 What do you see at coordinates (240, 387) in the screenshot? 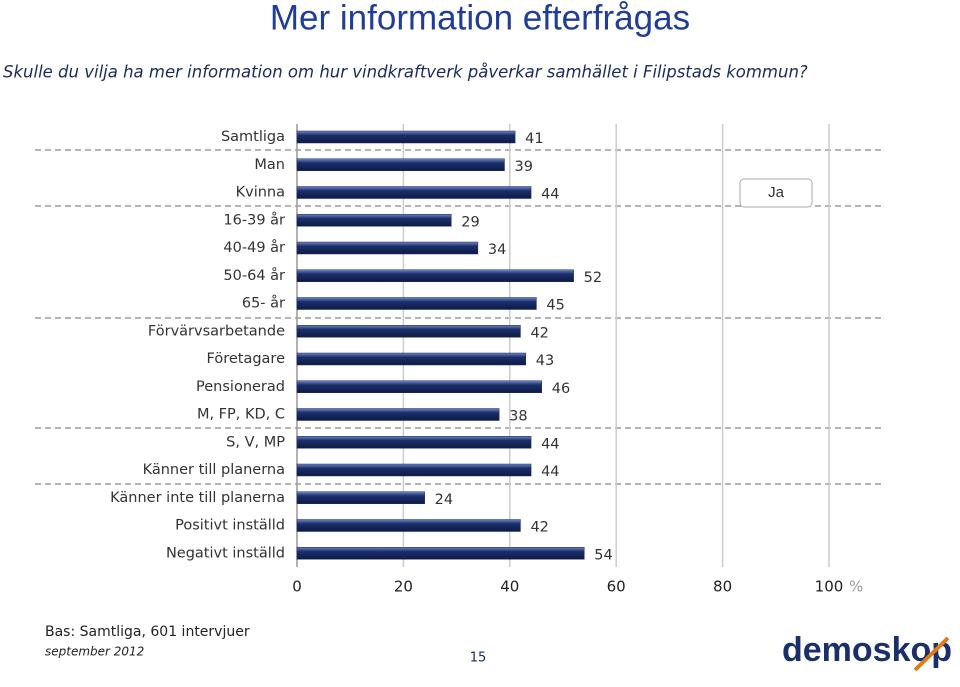
I see `y-tick-label: Pensionerad` at bounding box center [240, 387].